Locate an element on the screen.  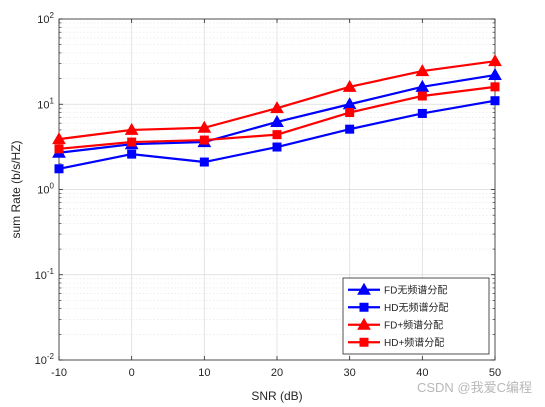
x-tick-label: 30 is located at coordinates (350, 373).